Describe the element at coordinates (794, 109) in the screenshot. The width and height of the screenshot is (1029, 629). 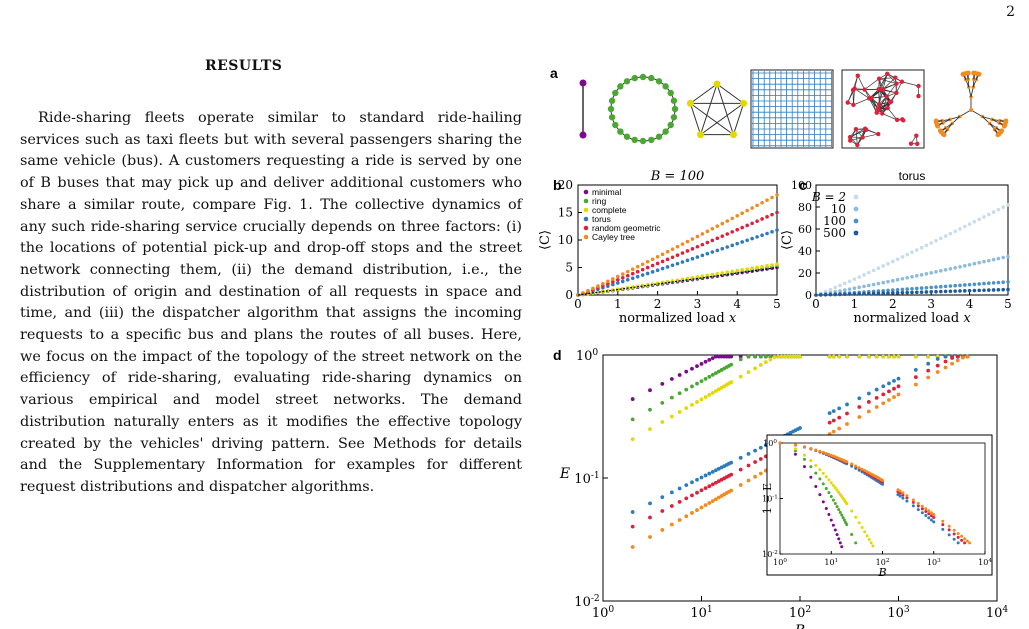
I see `panel-a-networks` at that location.